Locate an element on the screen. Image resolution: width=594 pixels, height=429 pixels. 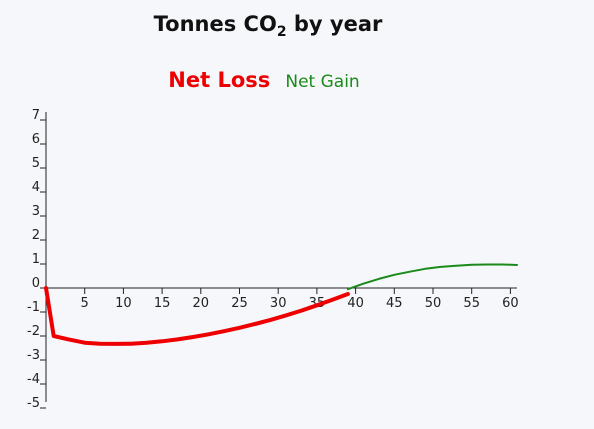
y-tick-label: -4 is located at coordinates (33, 379).